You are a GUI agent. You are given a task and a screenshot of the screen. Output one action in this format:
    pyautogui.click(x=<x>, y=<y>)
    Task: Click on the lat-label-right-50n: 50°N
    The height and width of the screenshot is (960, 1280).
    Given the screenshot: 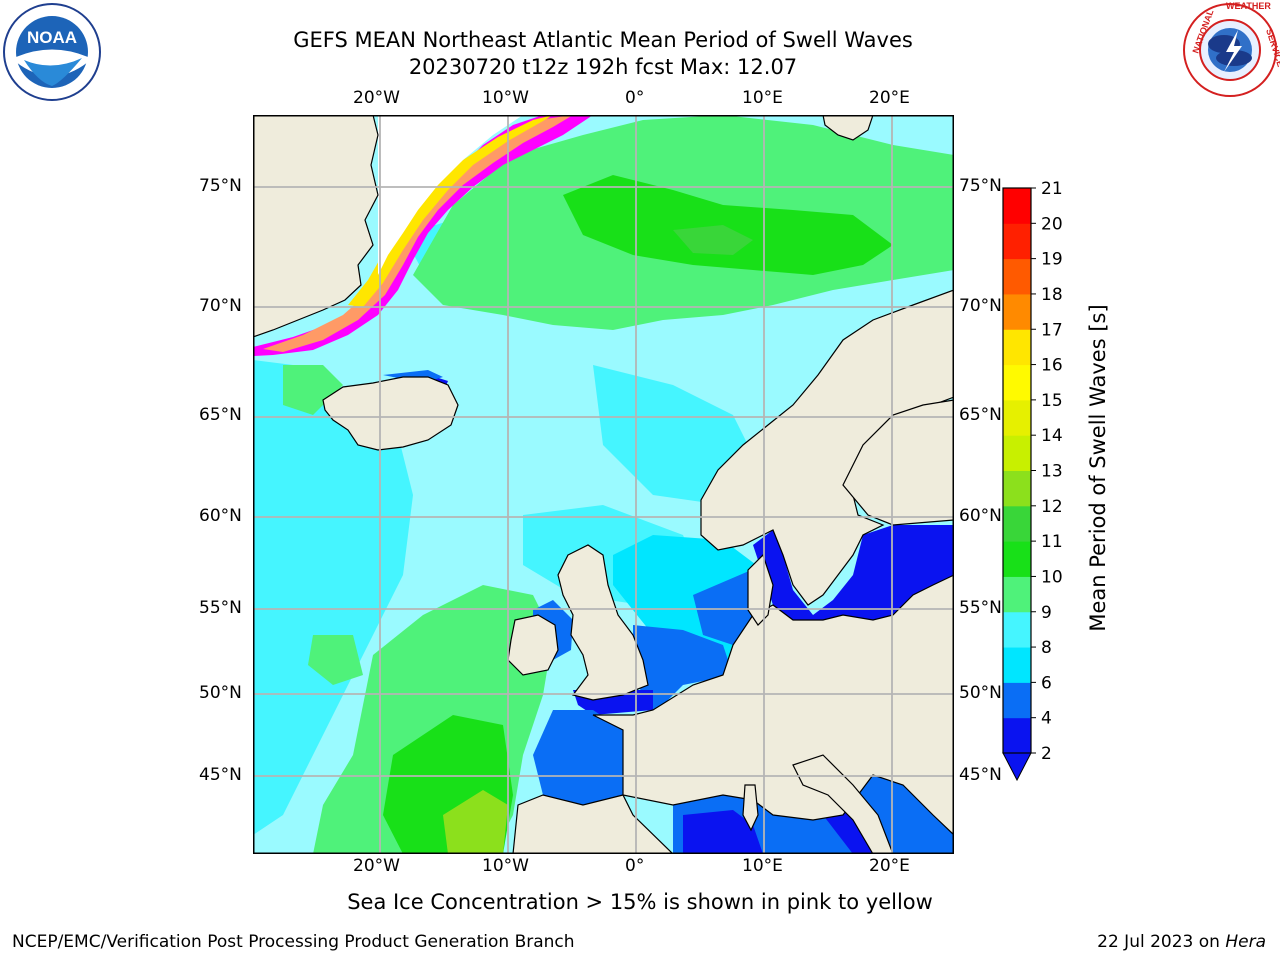 What is the action you would take?
    pyautogui.click(x=980, y=693)
    